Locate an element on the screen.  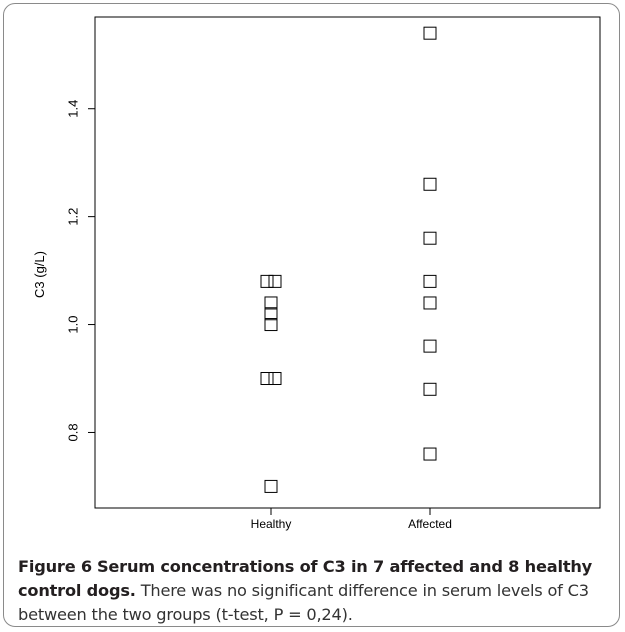
y-tick-label: 0.8 is located at coordinates (73, 432).